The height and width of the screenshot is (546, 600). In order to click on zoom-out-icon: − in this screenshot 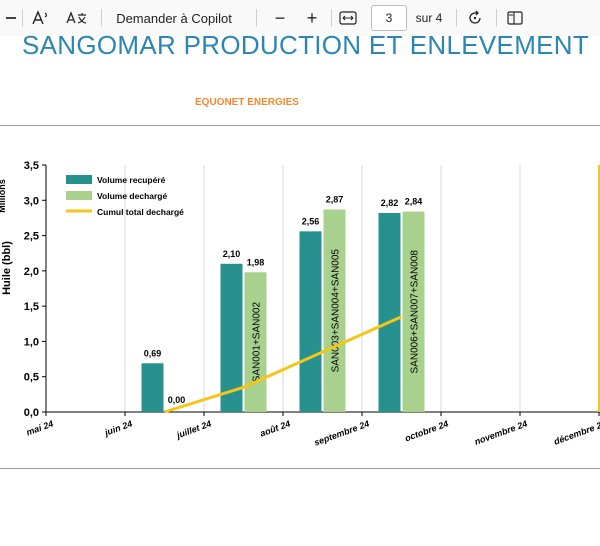, I will do `click(280, 17)`.